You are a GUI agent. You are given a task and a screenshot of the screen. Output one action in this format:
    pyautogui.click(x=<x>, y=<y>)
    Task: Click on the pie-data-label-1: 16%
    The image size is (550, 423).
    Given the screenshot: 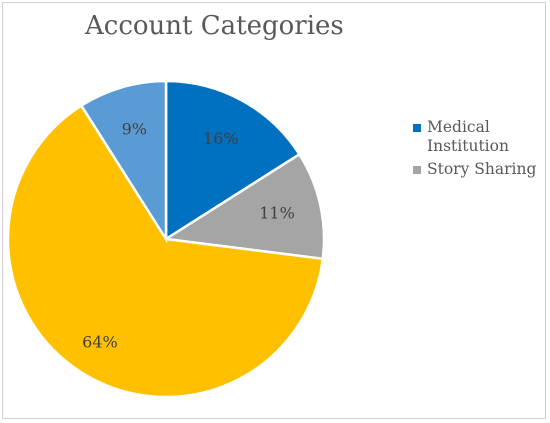 What is the action you would take?
    pyautogui.click(x=221, y=138)
    